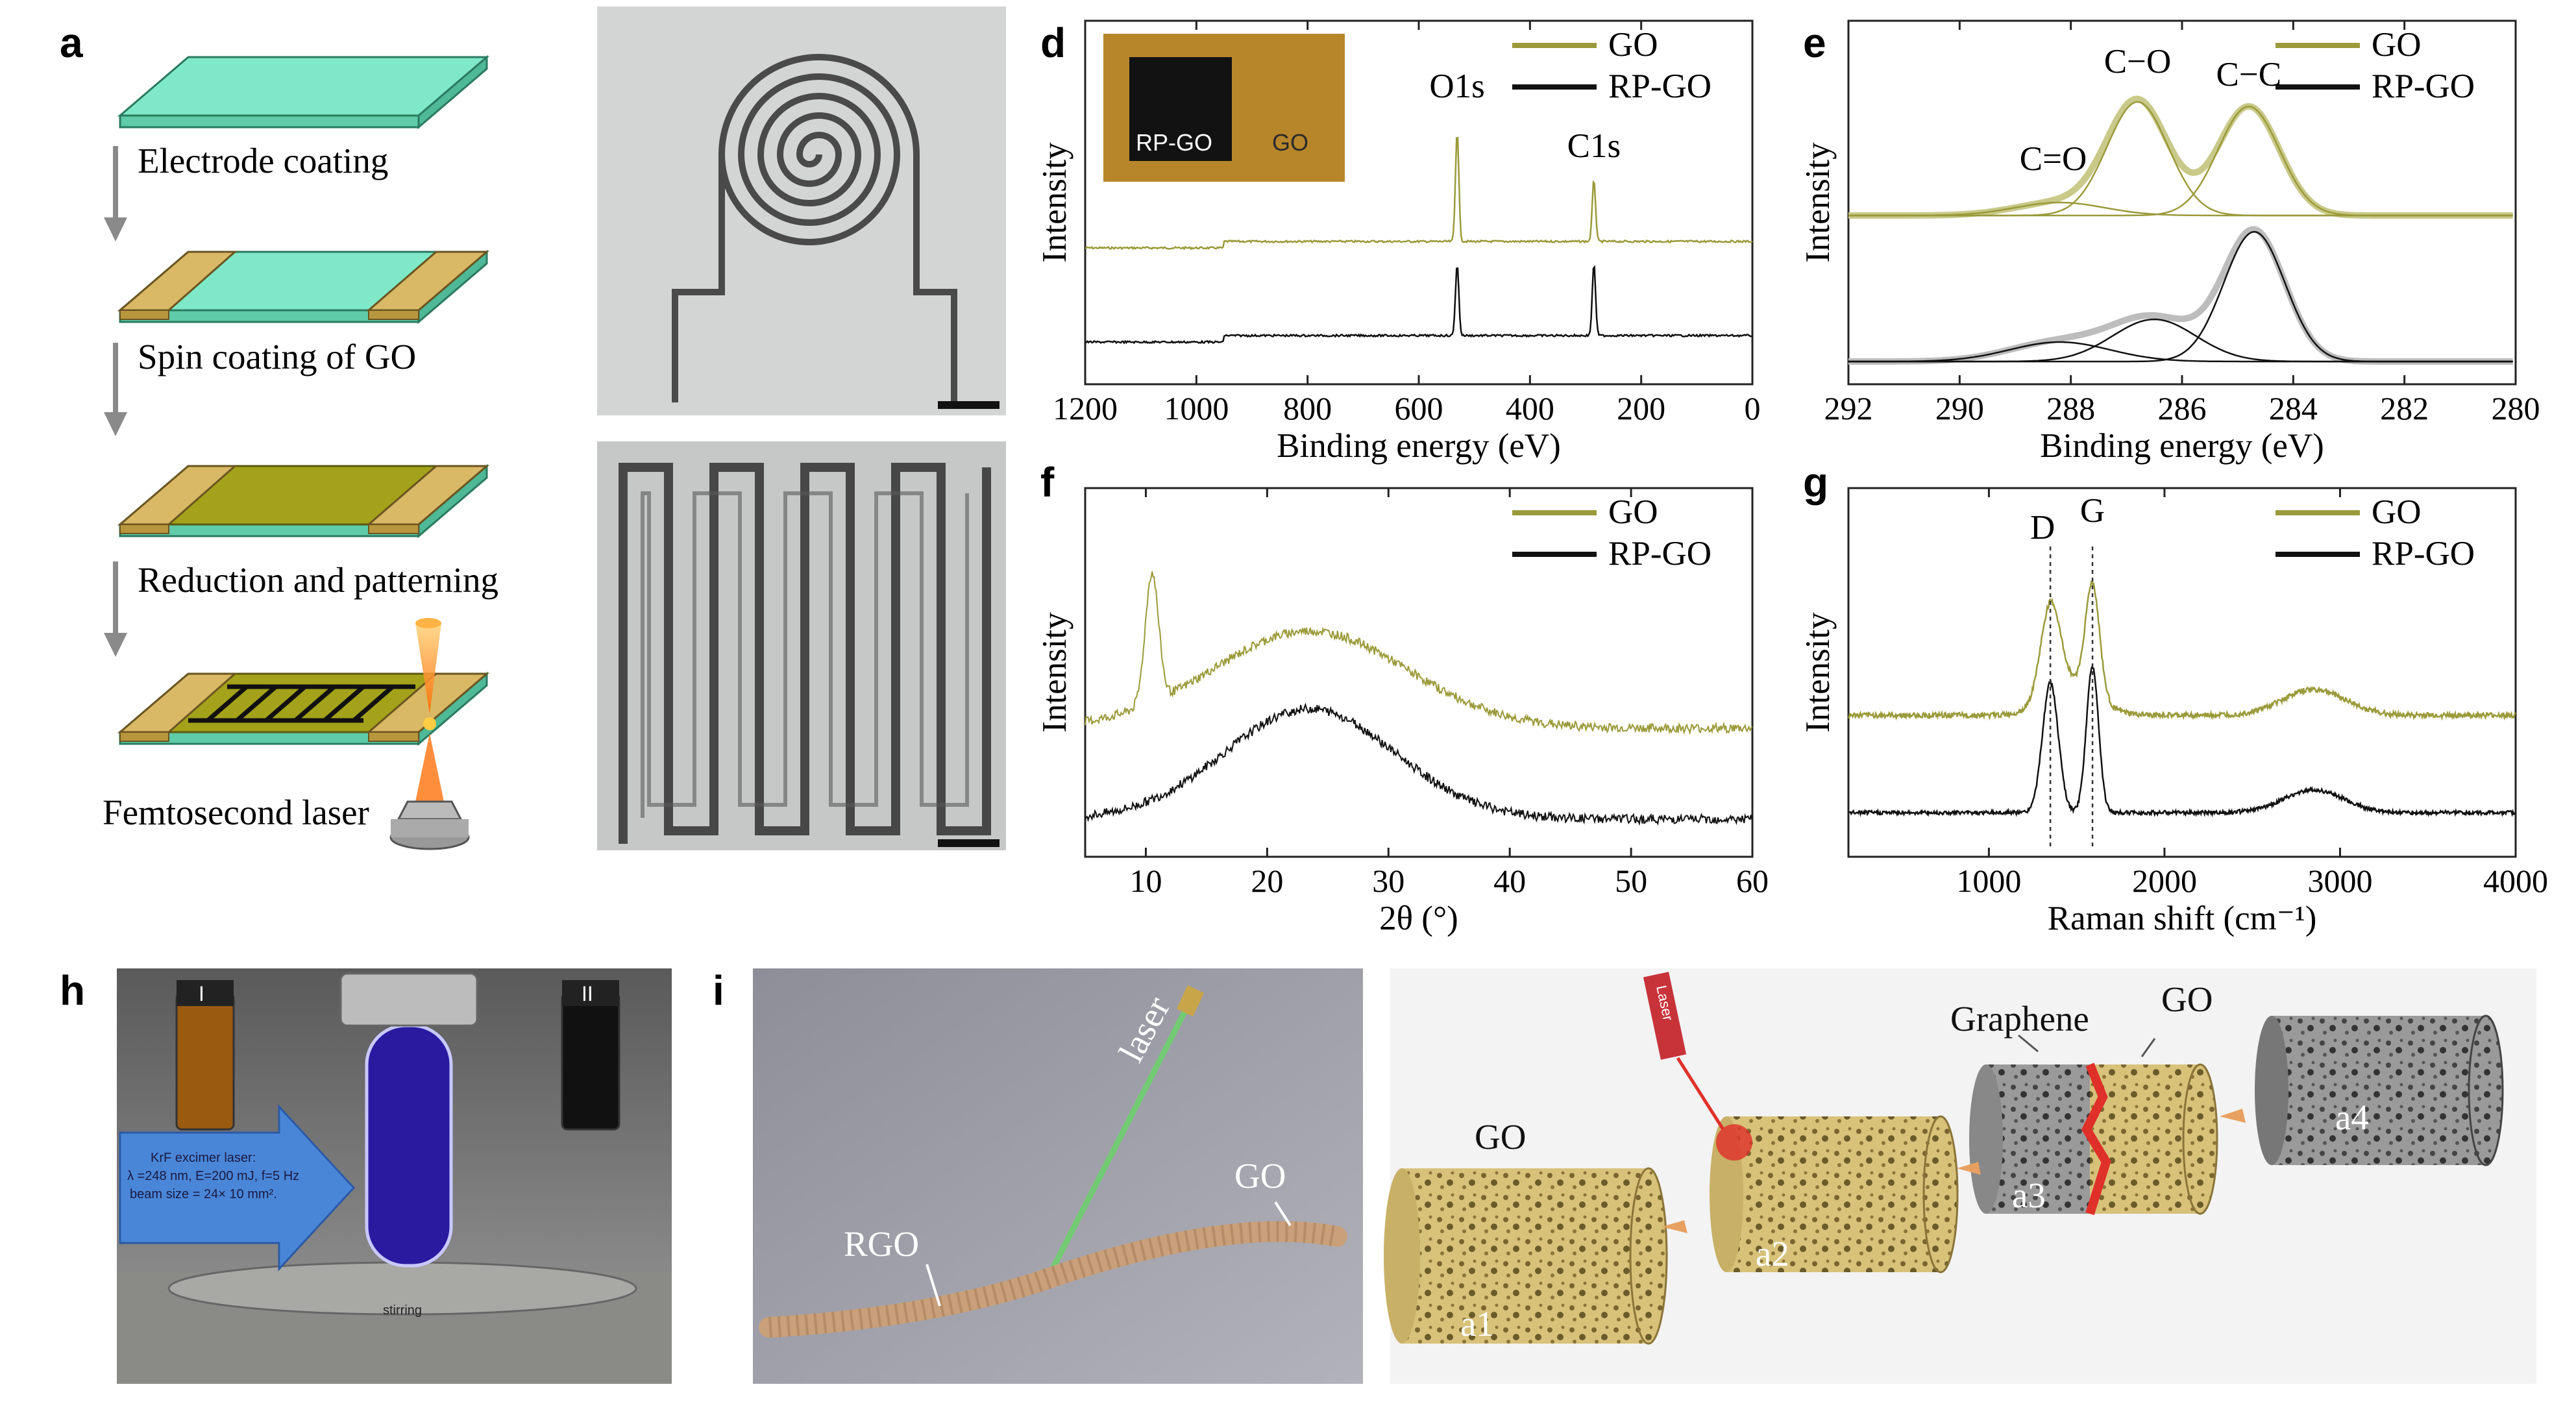 This screenshot has height=1402, width=2576. Describe the element at coordinates (1752, 881) in the screenshot. I see `x-tick-label: 60` at that location.